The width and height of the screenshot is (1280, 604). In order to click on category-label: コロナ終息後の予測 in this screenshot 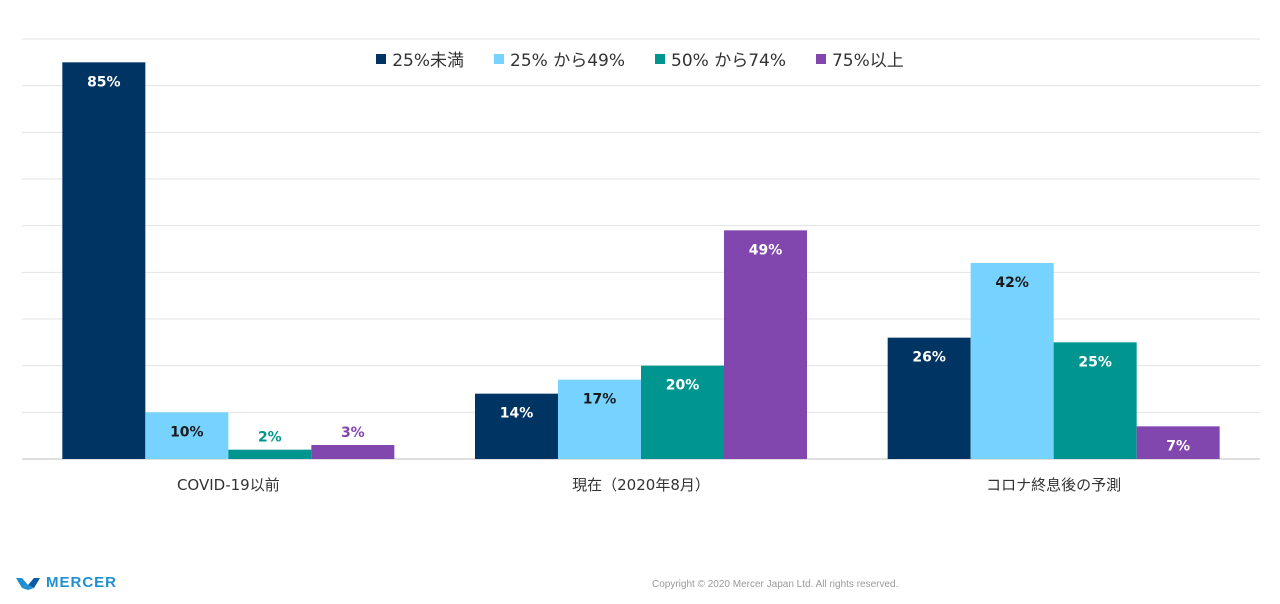, I will do `click(1053, 485)`.